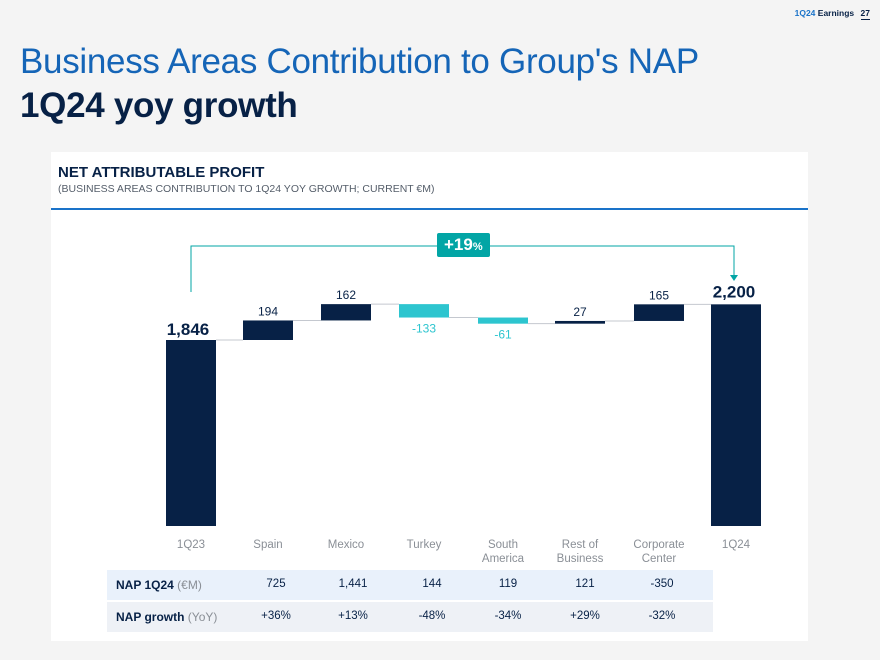 The width and height of the screenshot is (880, 660). I want to click on growth-value: +19, so click(458, 244).